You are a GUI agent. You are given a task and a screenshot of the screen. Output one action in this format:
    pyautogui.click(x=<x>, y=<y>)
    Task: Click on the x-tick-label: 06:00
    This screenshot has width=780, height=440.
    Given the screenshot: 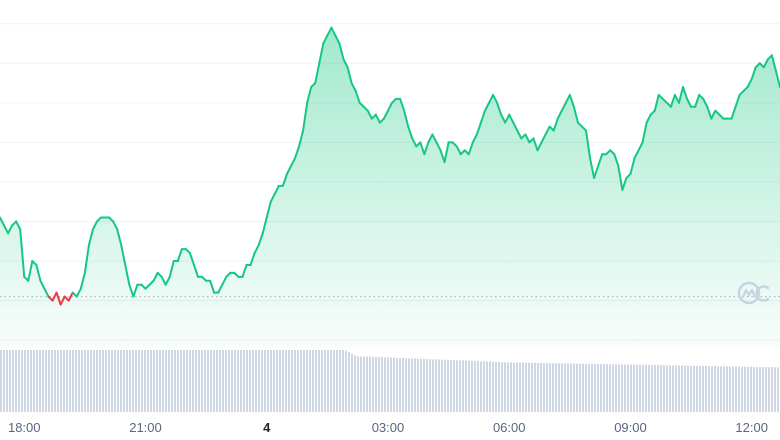 What is the action you would take?
    pyautogui.click(x=509, y=427)
    